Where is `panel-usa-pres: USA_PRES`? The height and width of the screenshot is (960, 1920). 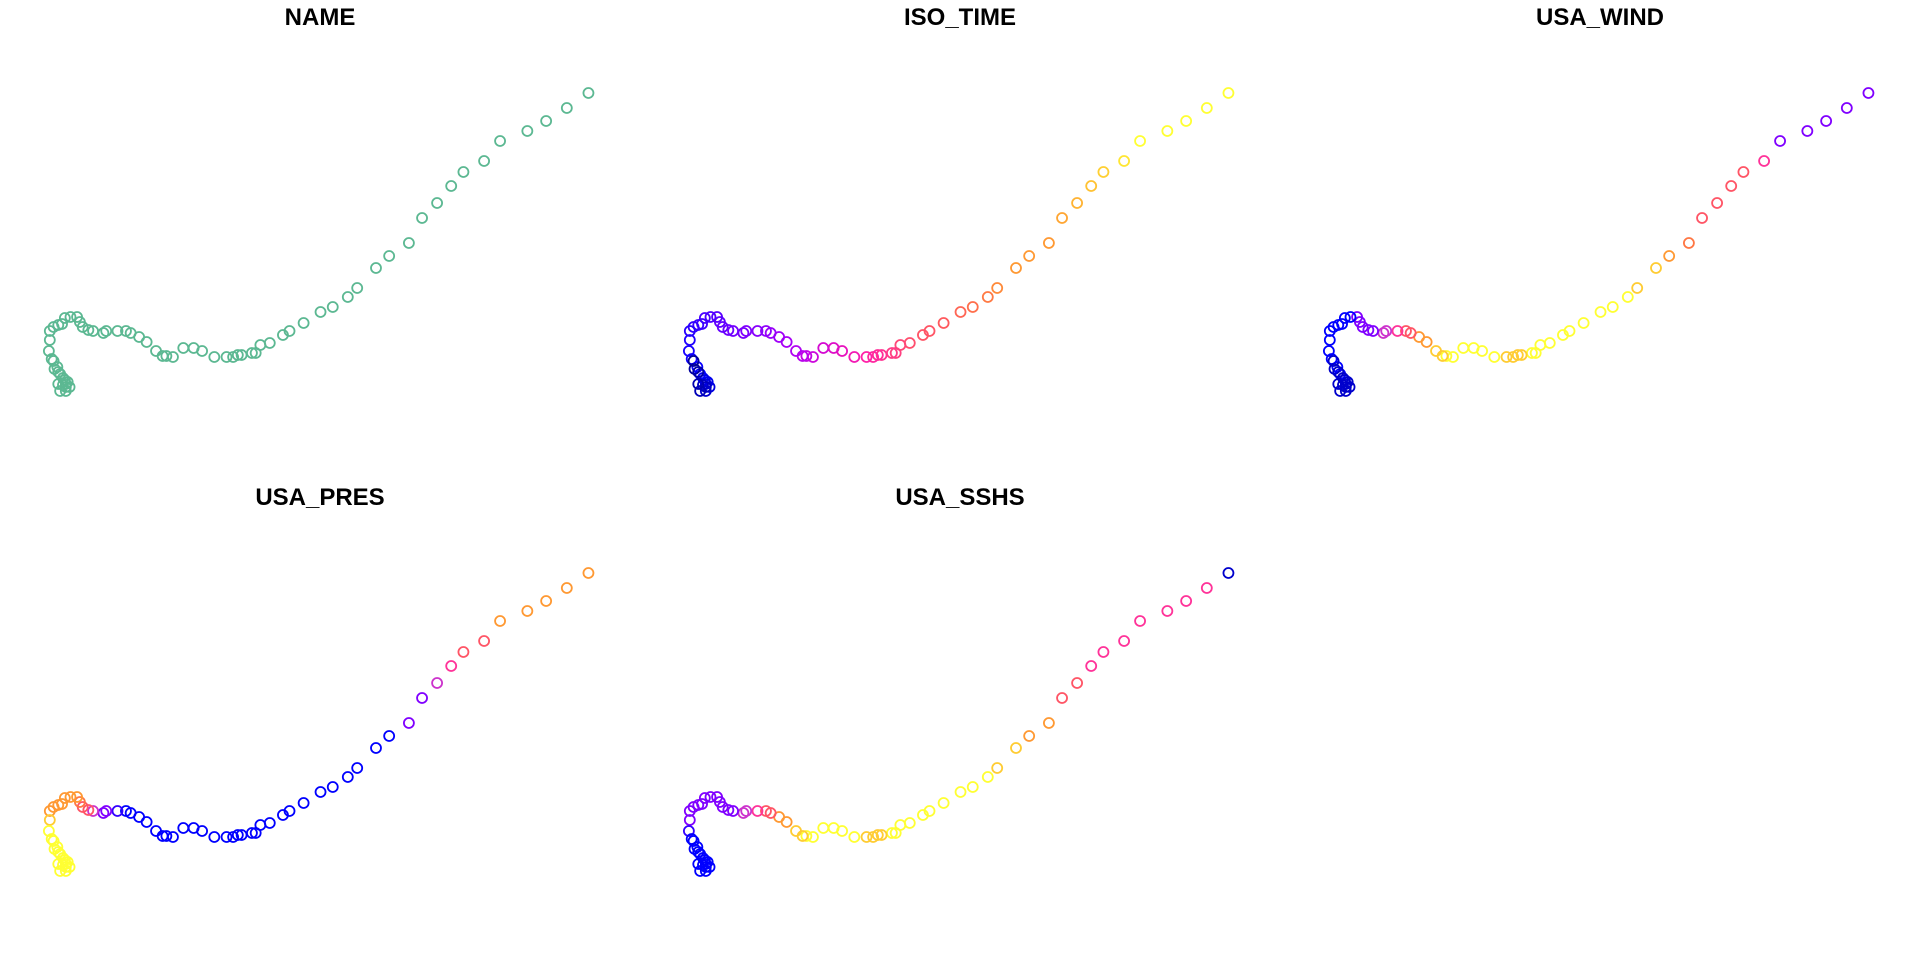
panel-usa-pres: USA_PRES is located at coordinates (318, 680).